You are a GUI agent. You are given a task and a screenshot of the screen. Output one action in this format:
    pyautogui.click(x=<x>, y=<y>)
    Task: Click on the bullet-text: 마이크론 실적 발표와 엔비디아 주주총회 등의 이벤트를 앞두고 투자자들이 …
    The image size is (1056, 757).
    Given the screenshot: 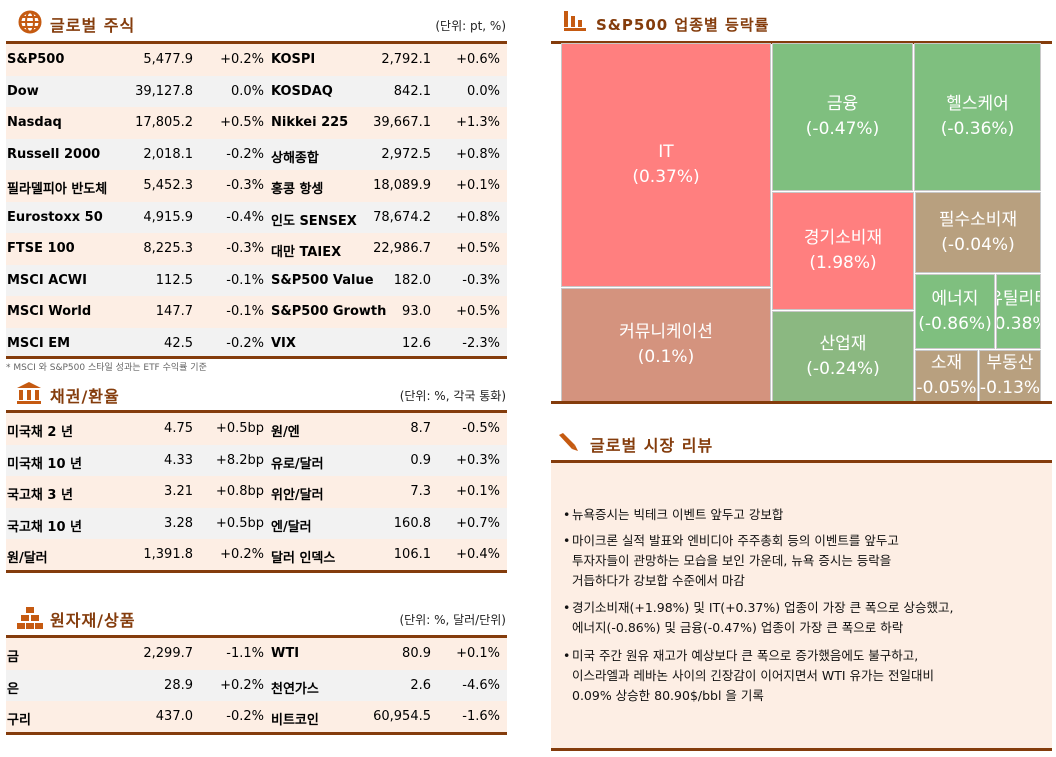 What is the action you would take?
    pyautogui.click(x=735, y=560)
    